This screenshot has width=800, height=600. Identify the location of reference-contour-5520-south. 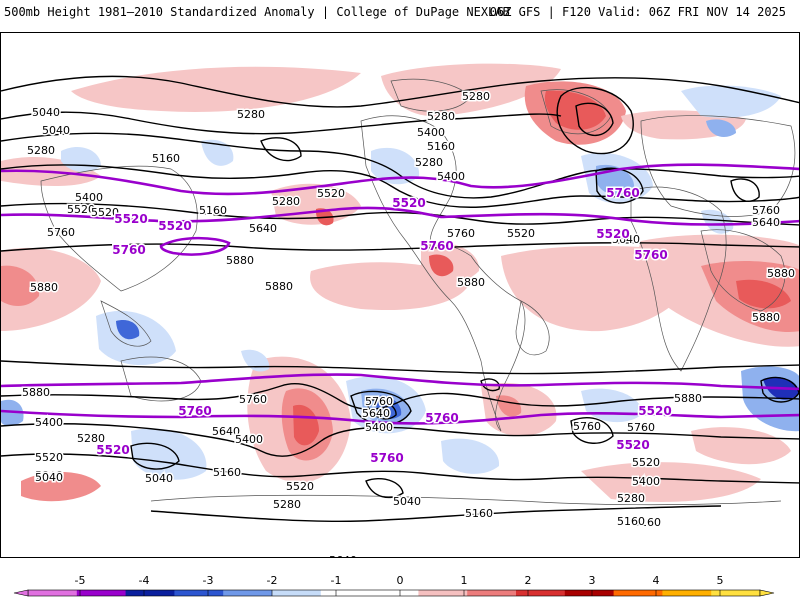
(400, 417).